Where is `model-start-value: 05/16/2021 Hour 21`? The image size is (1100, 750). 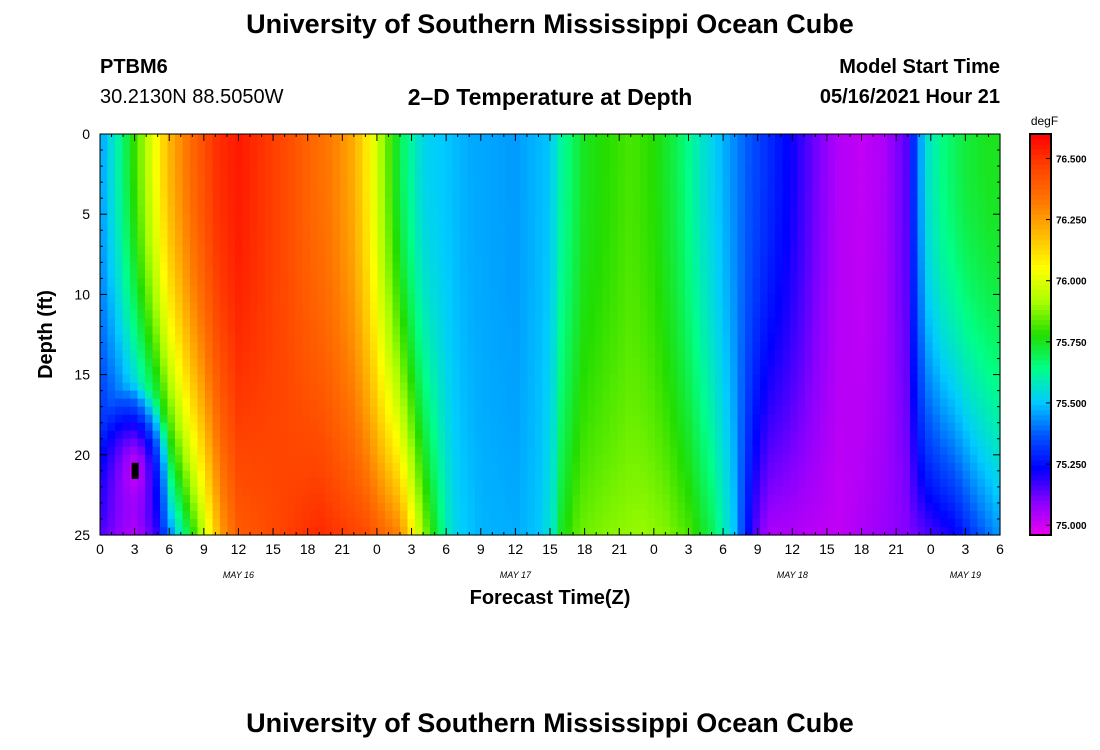
model-start-value: 05/16/2021 Hour 21 is located at coordinates (909, 97).